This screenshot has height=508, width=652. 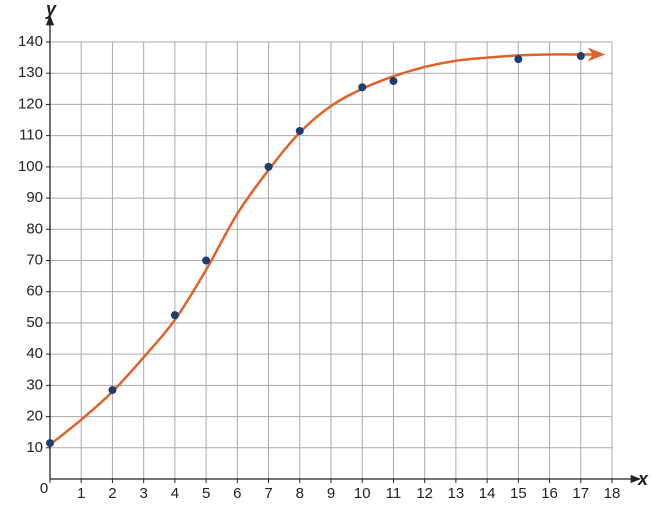 What do you see at coordinates (34, 384) in the screenshot?
I see `y-tick-label: 30` at bounding box center [34, 384].